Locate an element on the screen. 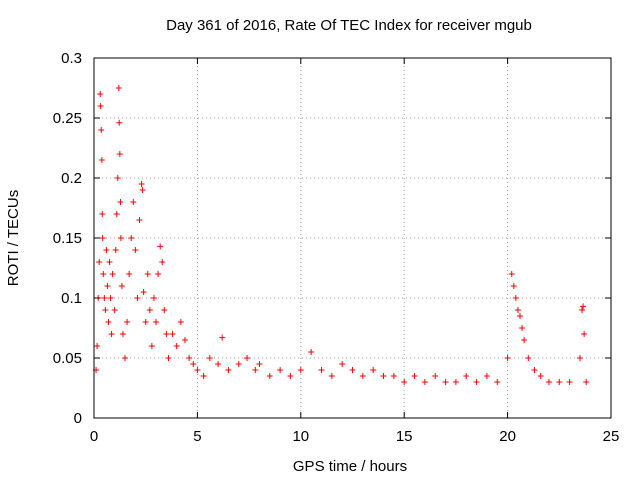  y-tick-label: 0.2 is located at coordinates (71, 178).